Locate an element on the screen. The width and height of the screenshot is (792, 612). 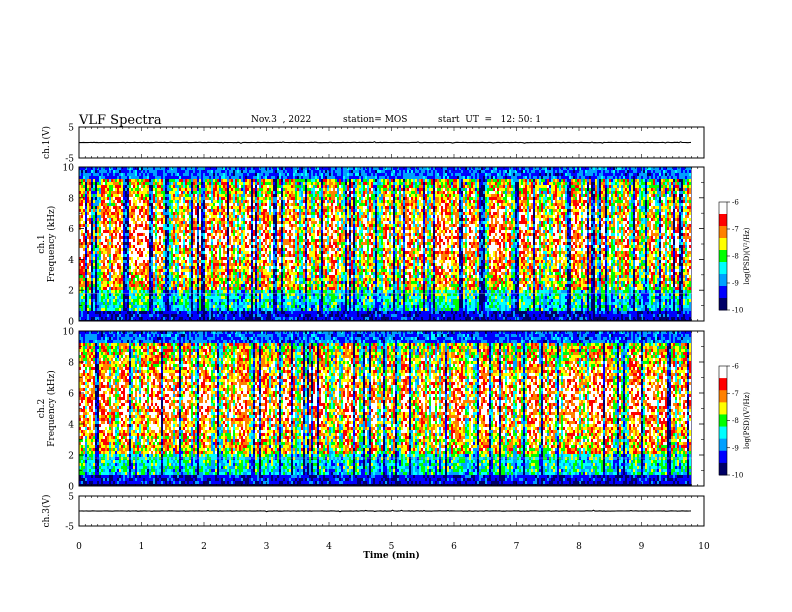
ch1-waveform-panel: 5-5ch.1(V) is located at coordinates (372, 144).